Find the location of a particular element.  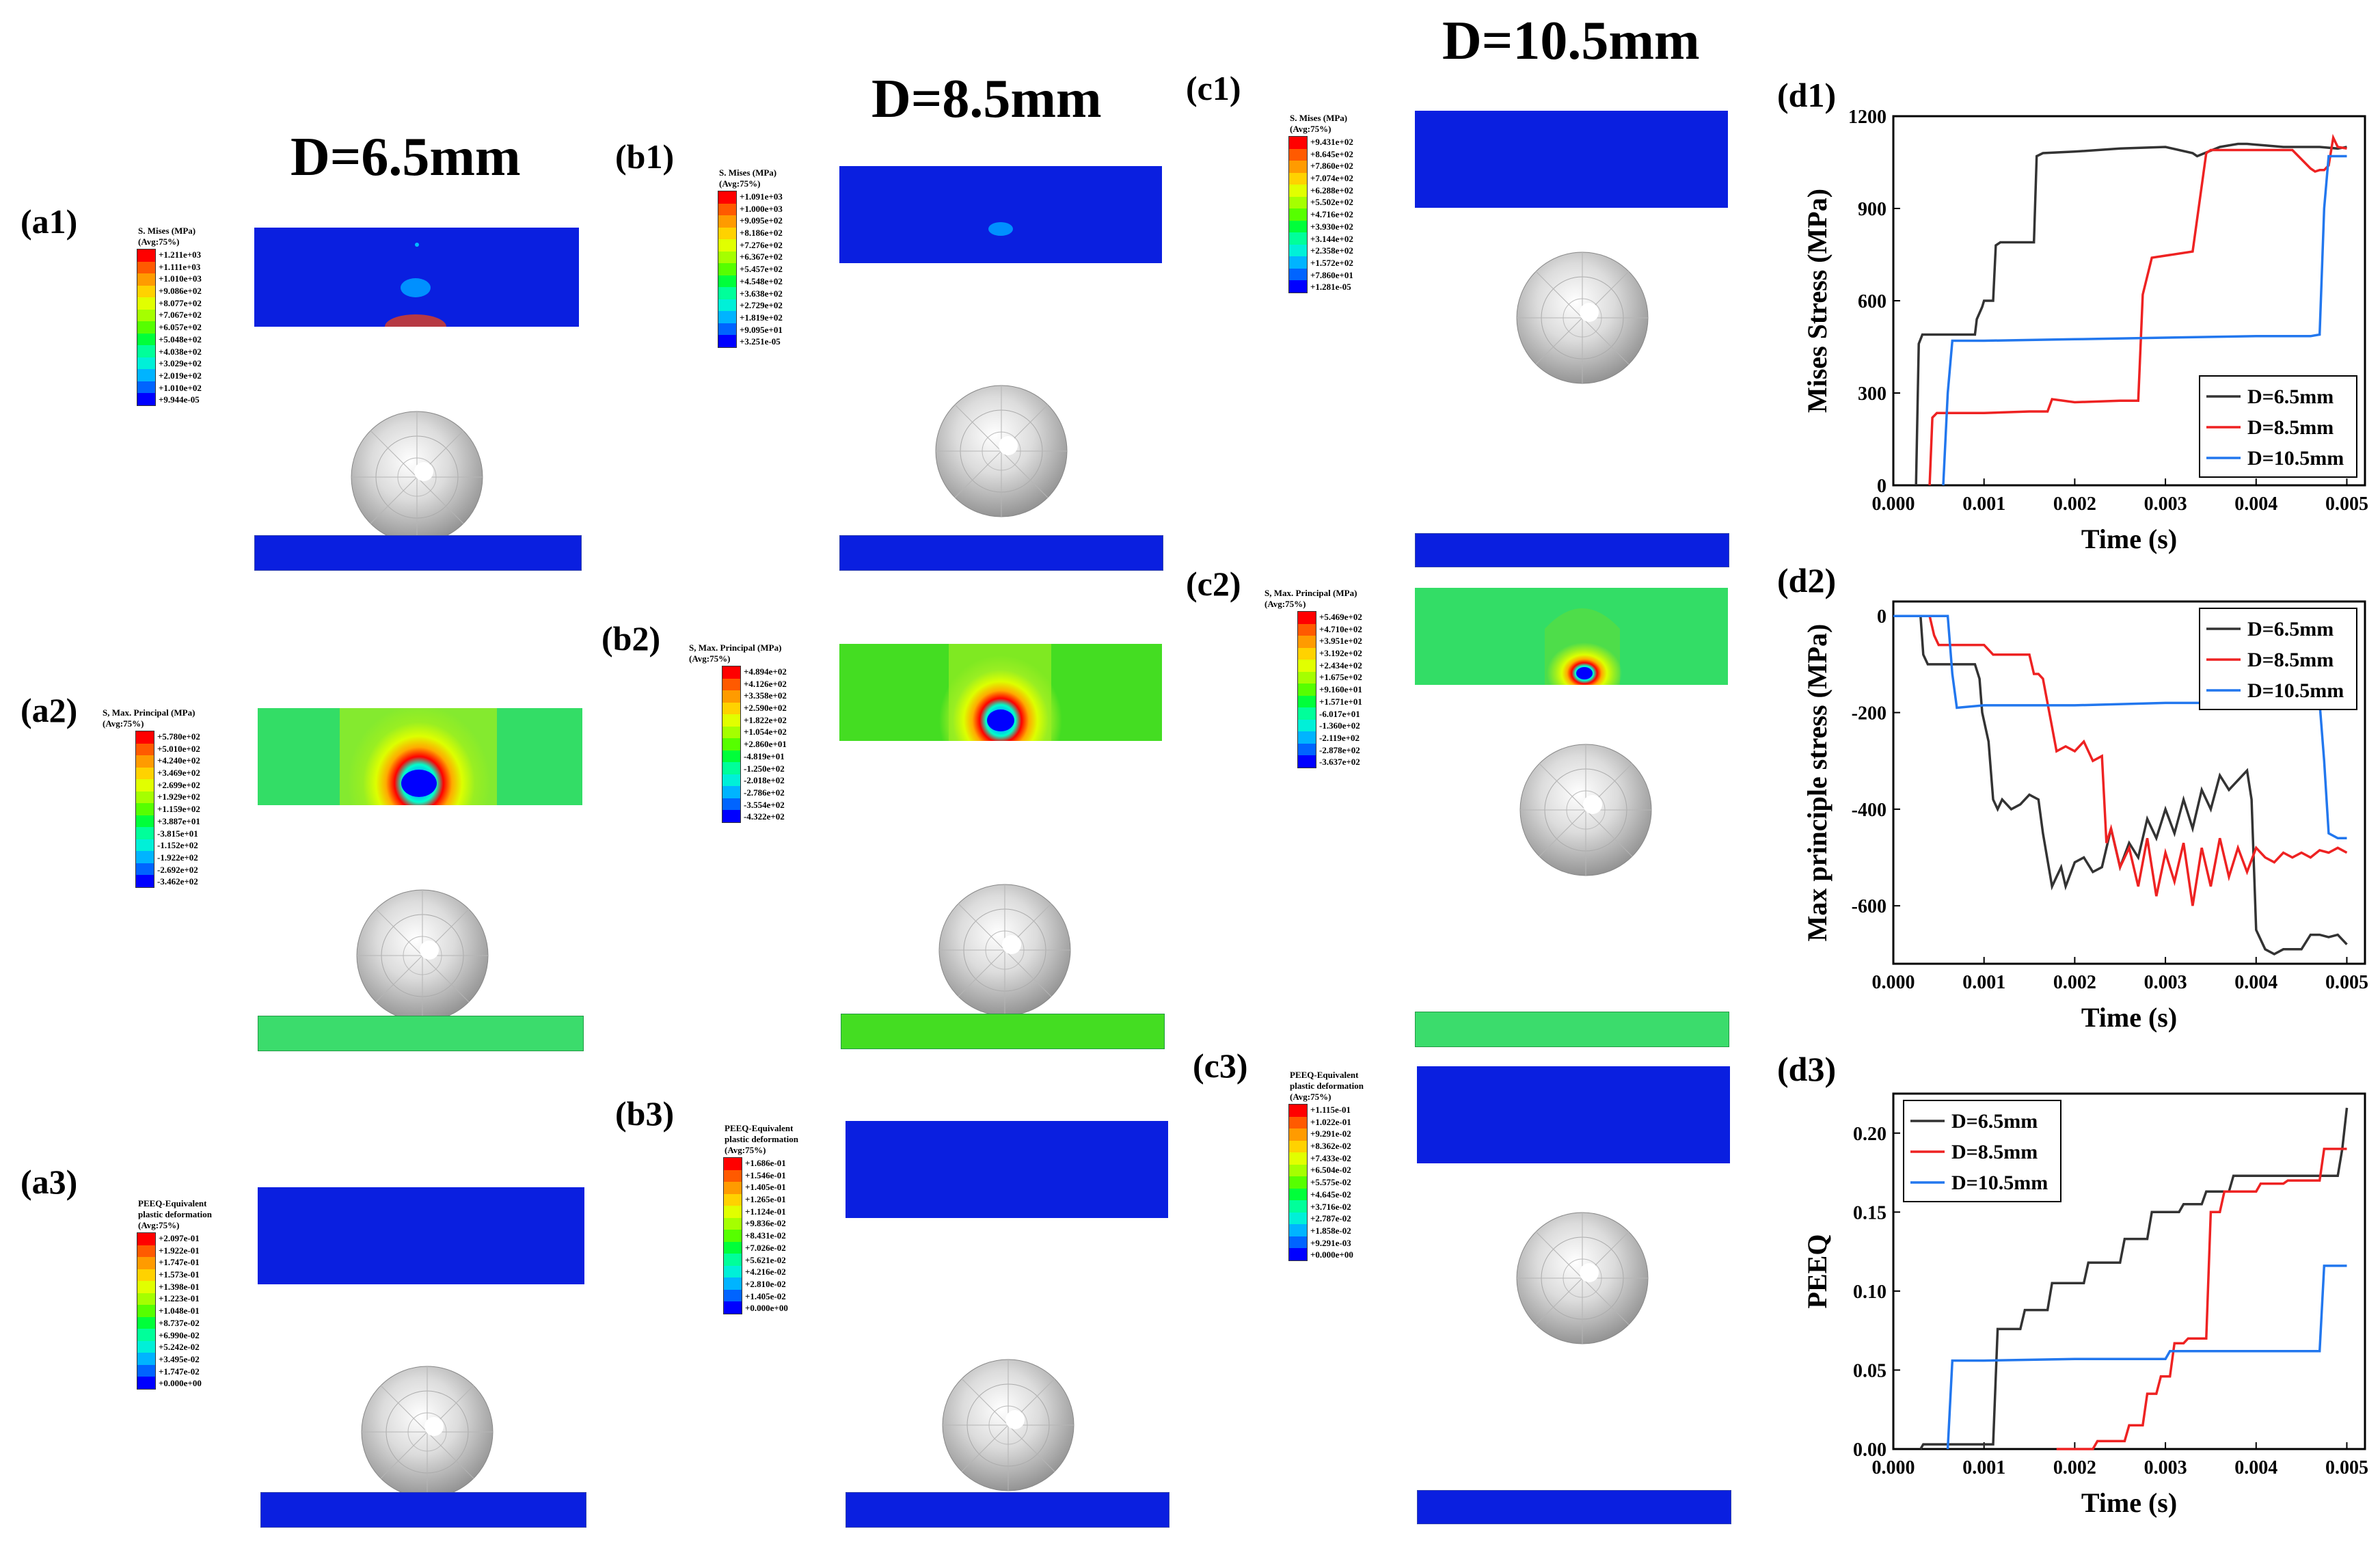

legend-value: +3.887e+01 is located at coordinates (178, 820).